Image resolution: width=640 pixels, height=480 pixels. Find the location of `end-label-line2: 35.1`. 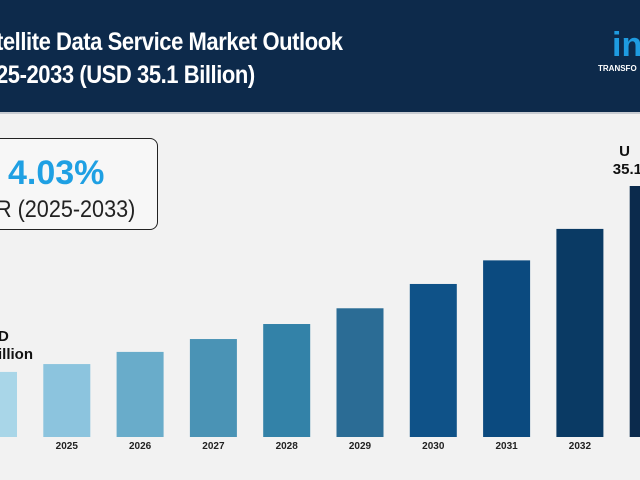

end-label-line2: 35.1 is located at coordinates (626, 169).